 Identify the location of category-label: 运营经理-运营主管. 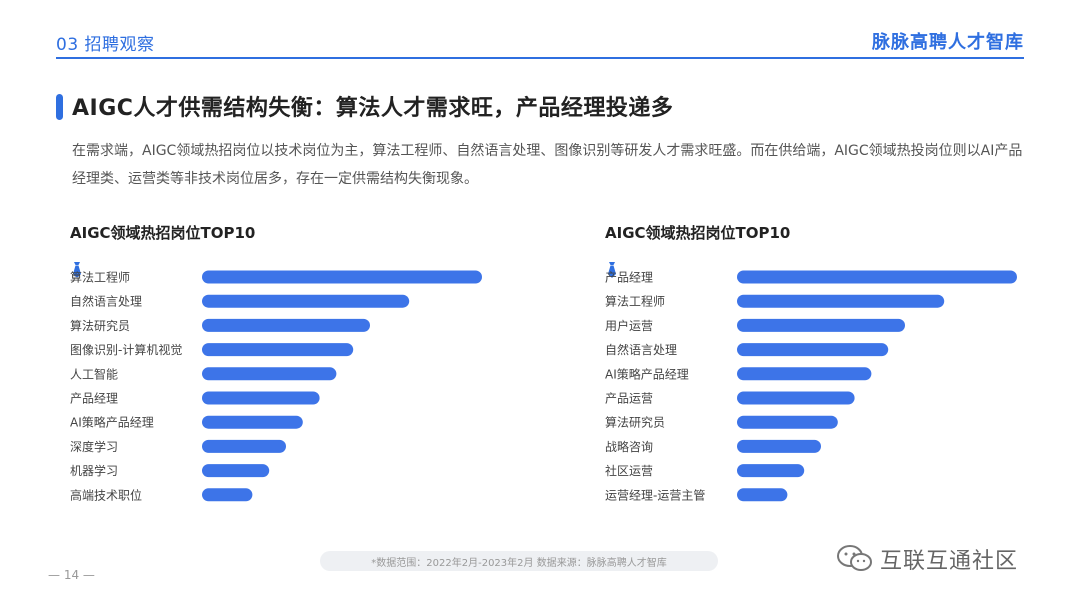
(655, 494).